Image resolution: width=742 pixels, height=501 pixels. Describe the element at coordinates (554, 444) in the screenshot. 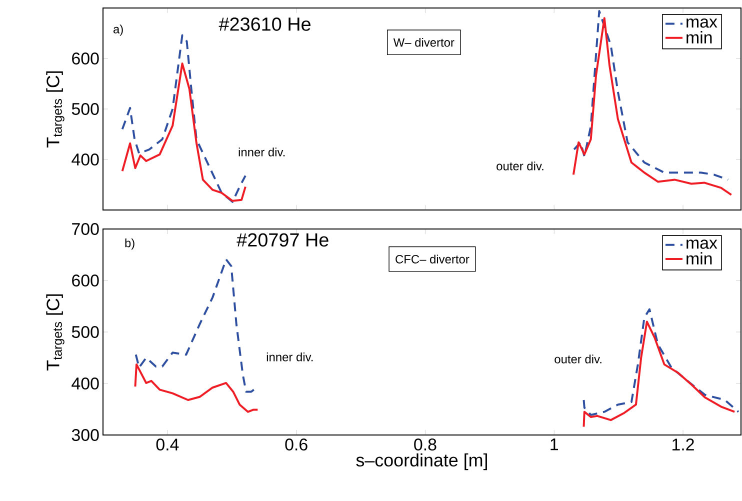

I see `x-tick-label: 1` at that location.